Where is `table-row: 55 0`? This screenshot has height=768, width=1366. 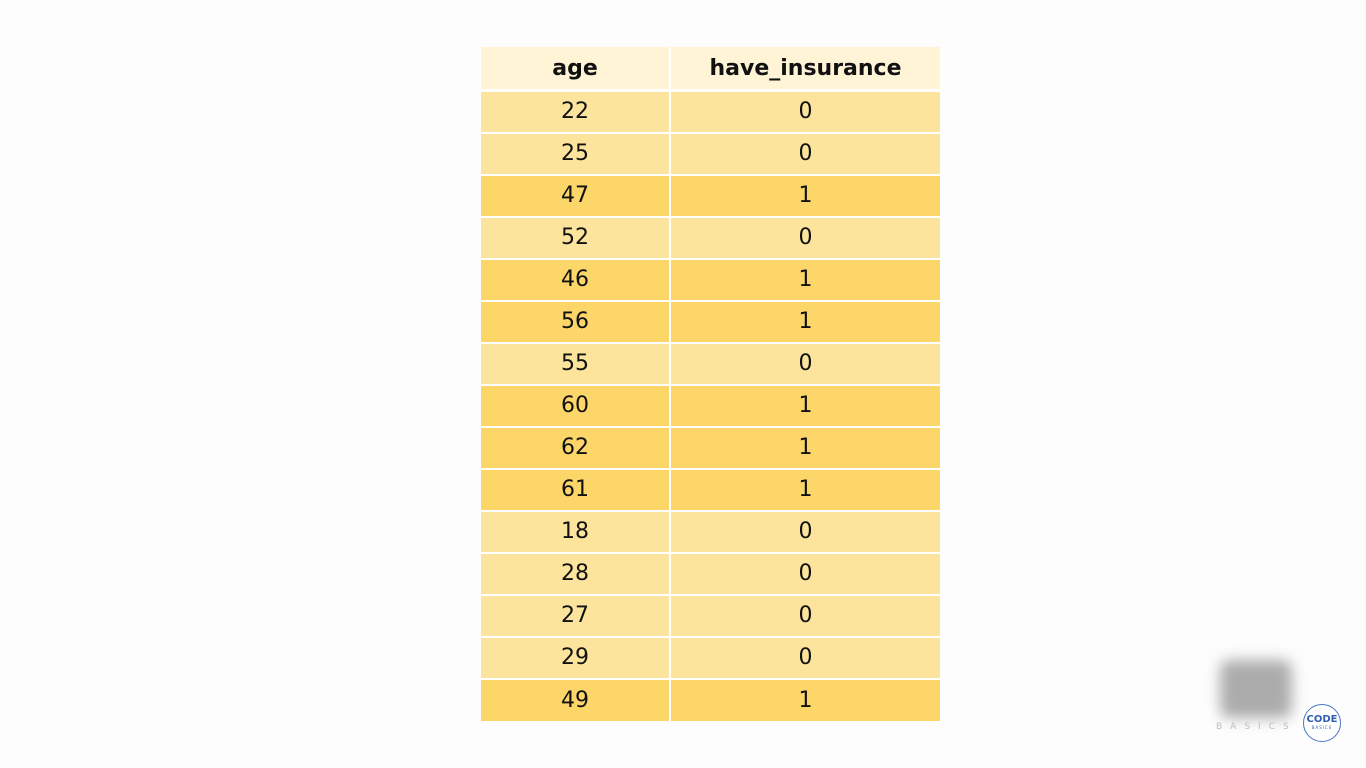 table-row: 55 0 is located at coordinates (710, 364).